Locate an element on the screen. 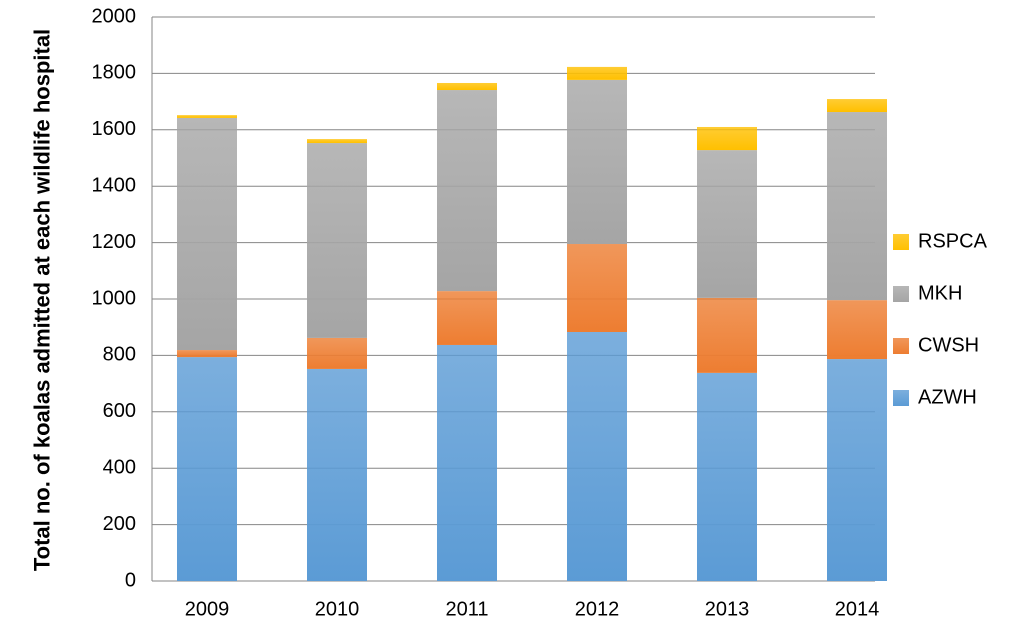 The height and width of the screenshot is (634, 1024). y-tick-label: 1200 is located at coordinates (114, 242).